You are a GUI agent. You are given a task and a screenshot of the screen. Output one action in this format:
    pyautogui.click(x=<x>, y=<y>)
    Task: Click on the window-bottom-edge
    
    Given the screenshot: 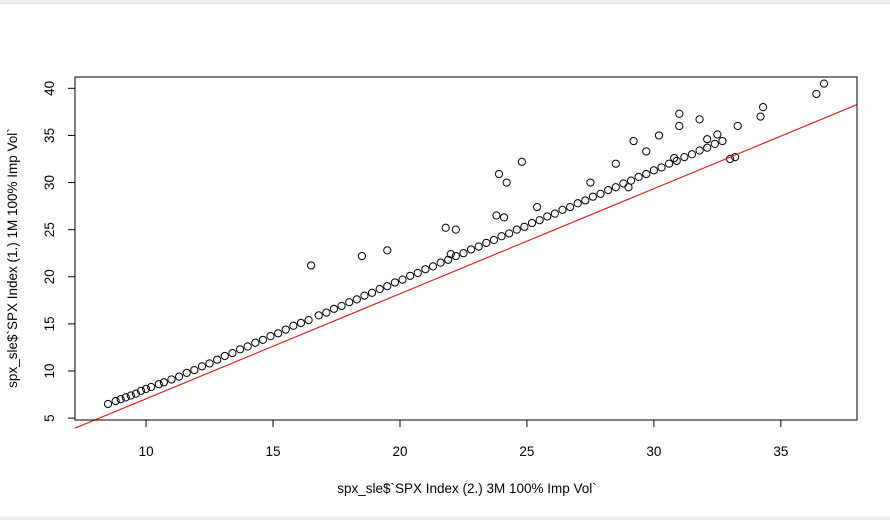 What is the action you would take?
    pyautogui.click(x=445, y=518)
    